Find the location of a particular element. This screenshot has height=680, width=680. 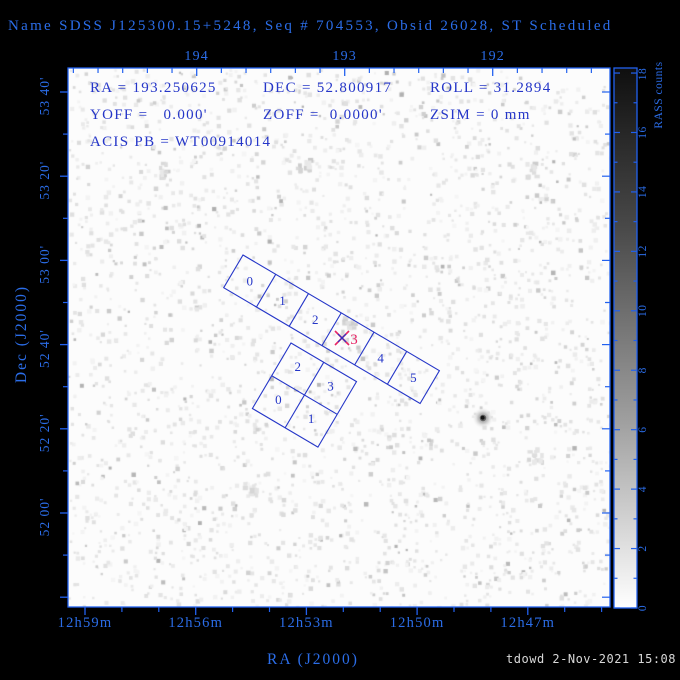

timestamp: tdowd 2-Nov-2021 15:08 is located at coordinates (591, 659).